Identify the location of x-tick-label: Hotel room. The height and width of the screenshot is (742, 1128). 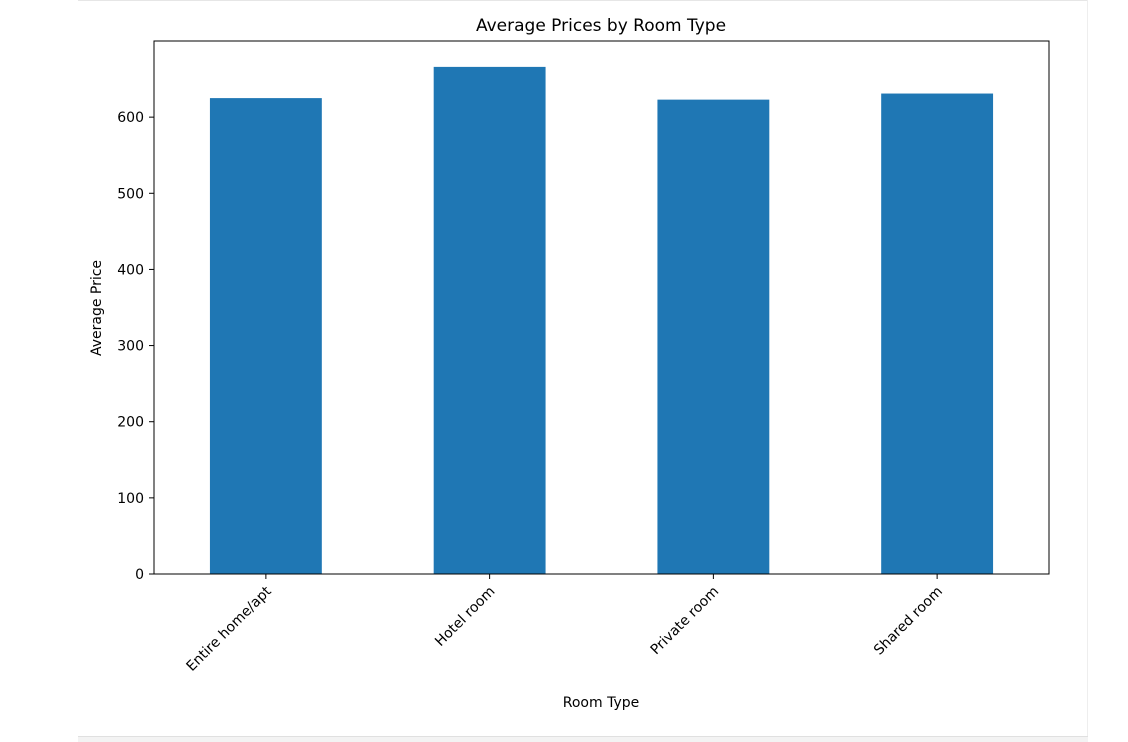
(465, 617).